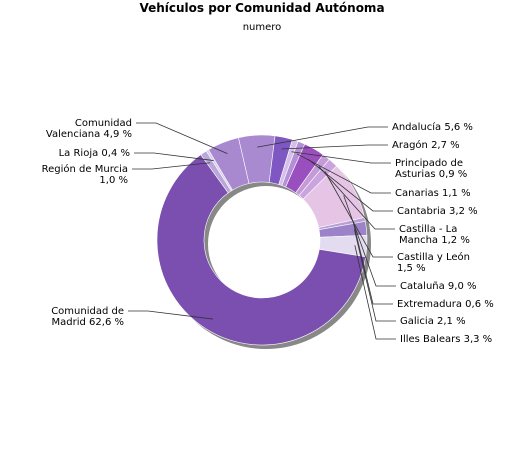 Image resolution: width=525 pixels, height=450 pixels. I want to click on leader-galicia, so click(375, 275).